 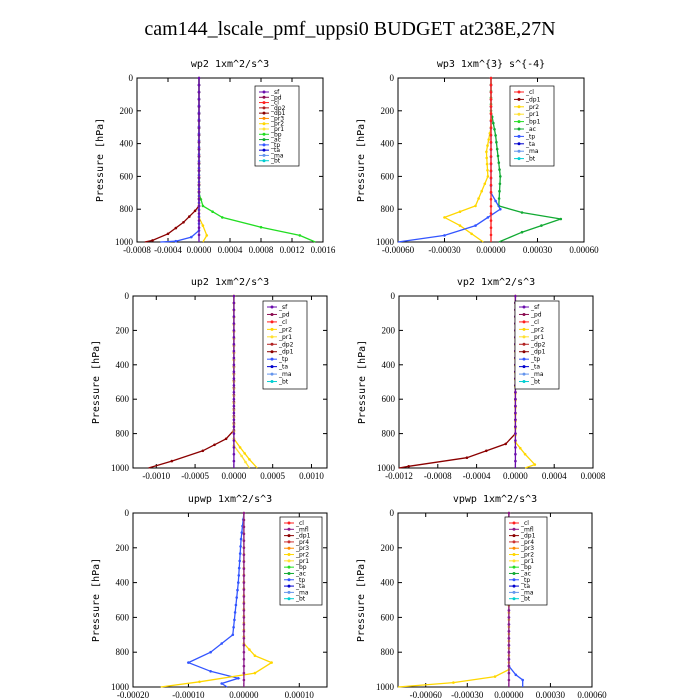 What do you see at coordinates (477, 476) in the screenshot?
I see `x-tick-label: -0.0004` at bounding box center [477, 476].